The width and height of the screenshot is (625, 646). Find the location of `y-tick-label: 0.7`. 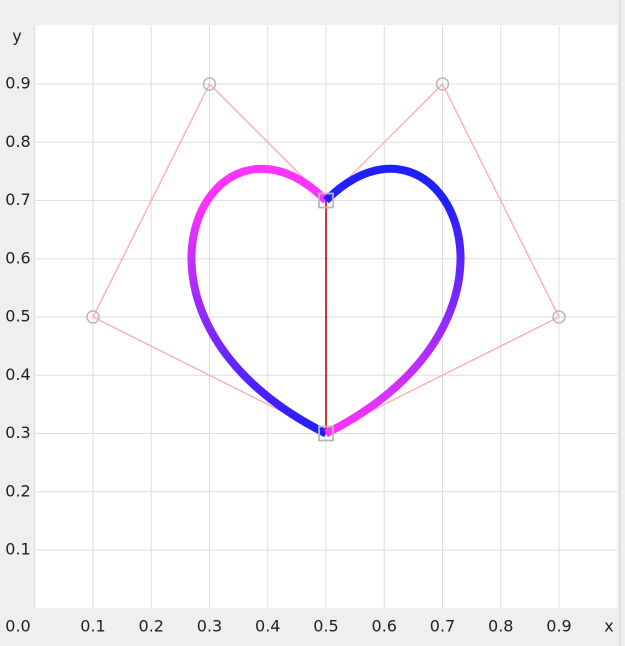

y-tick-label: 0.7 is located at coordinates (17, 199).